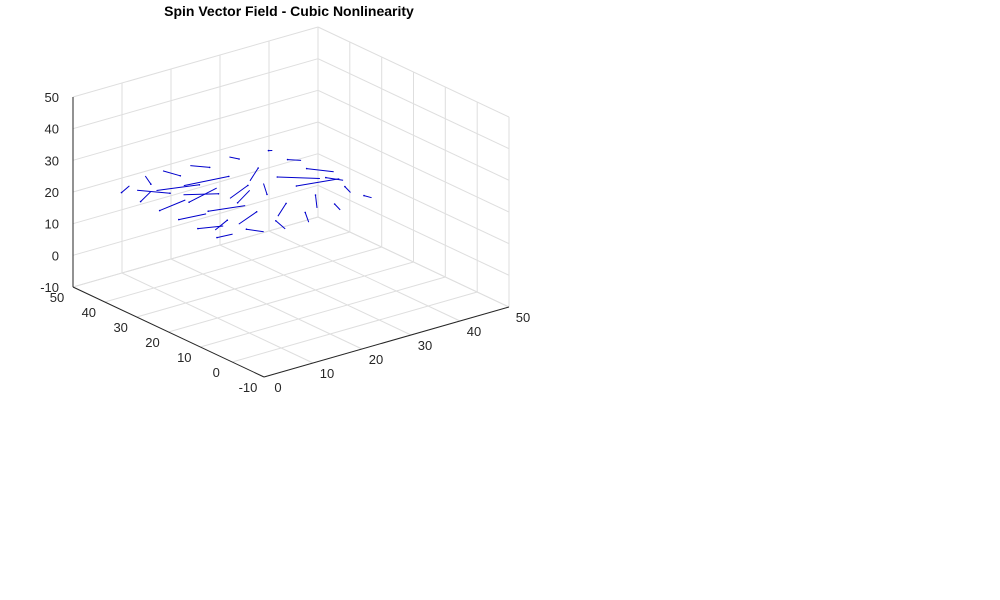  Describe the element at coordinates (277, 387) in the screenshot. I see `x-tick-label: 0` at that location.